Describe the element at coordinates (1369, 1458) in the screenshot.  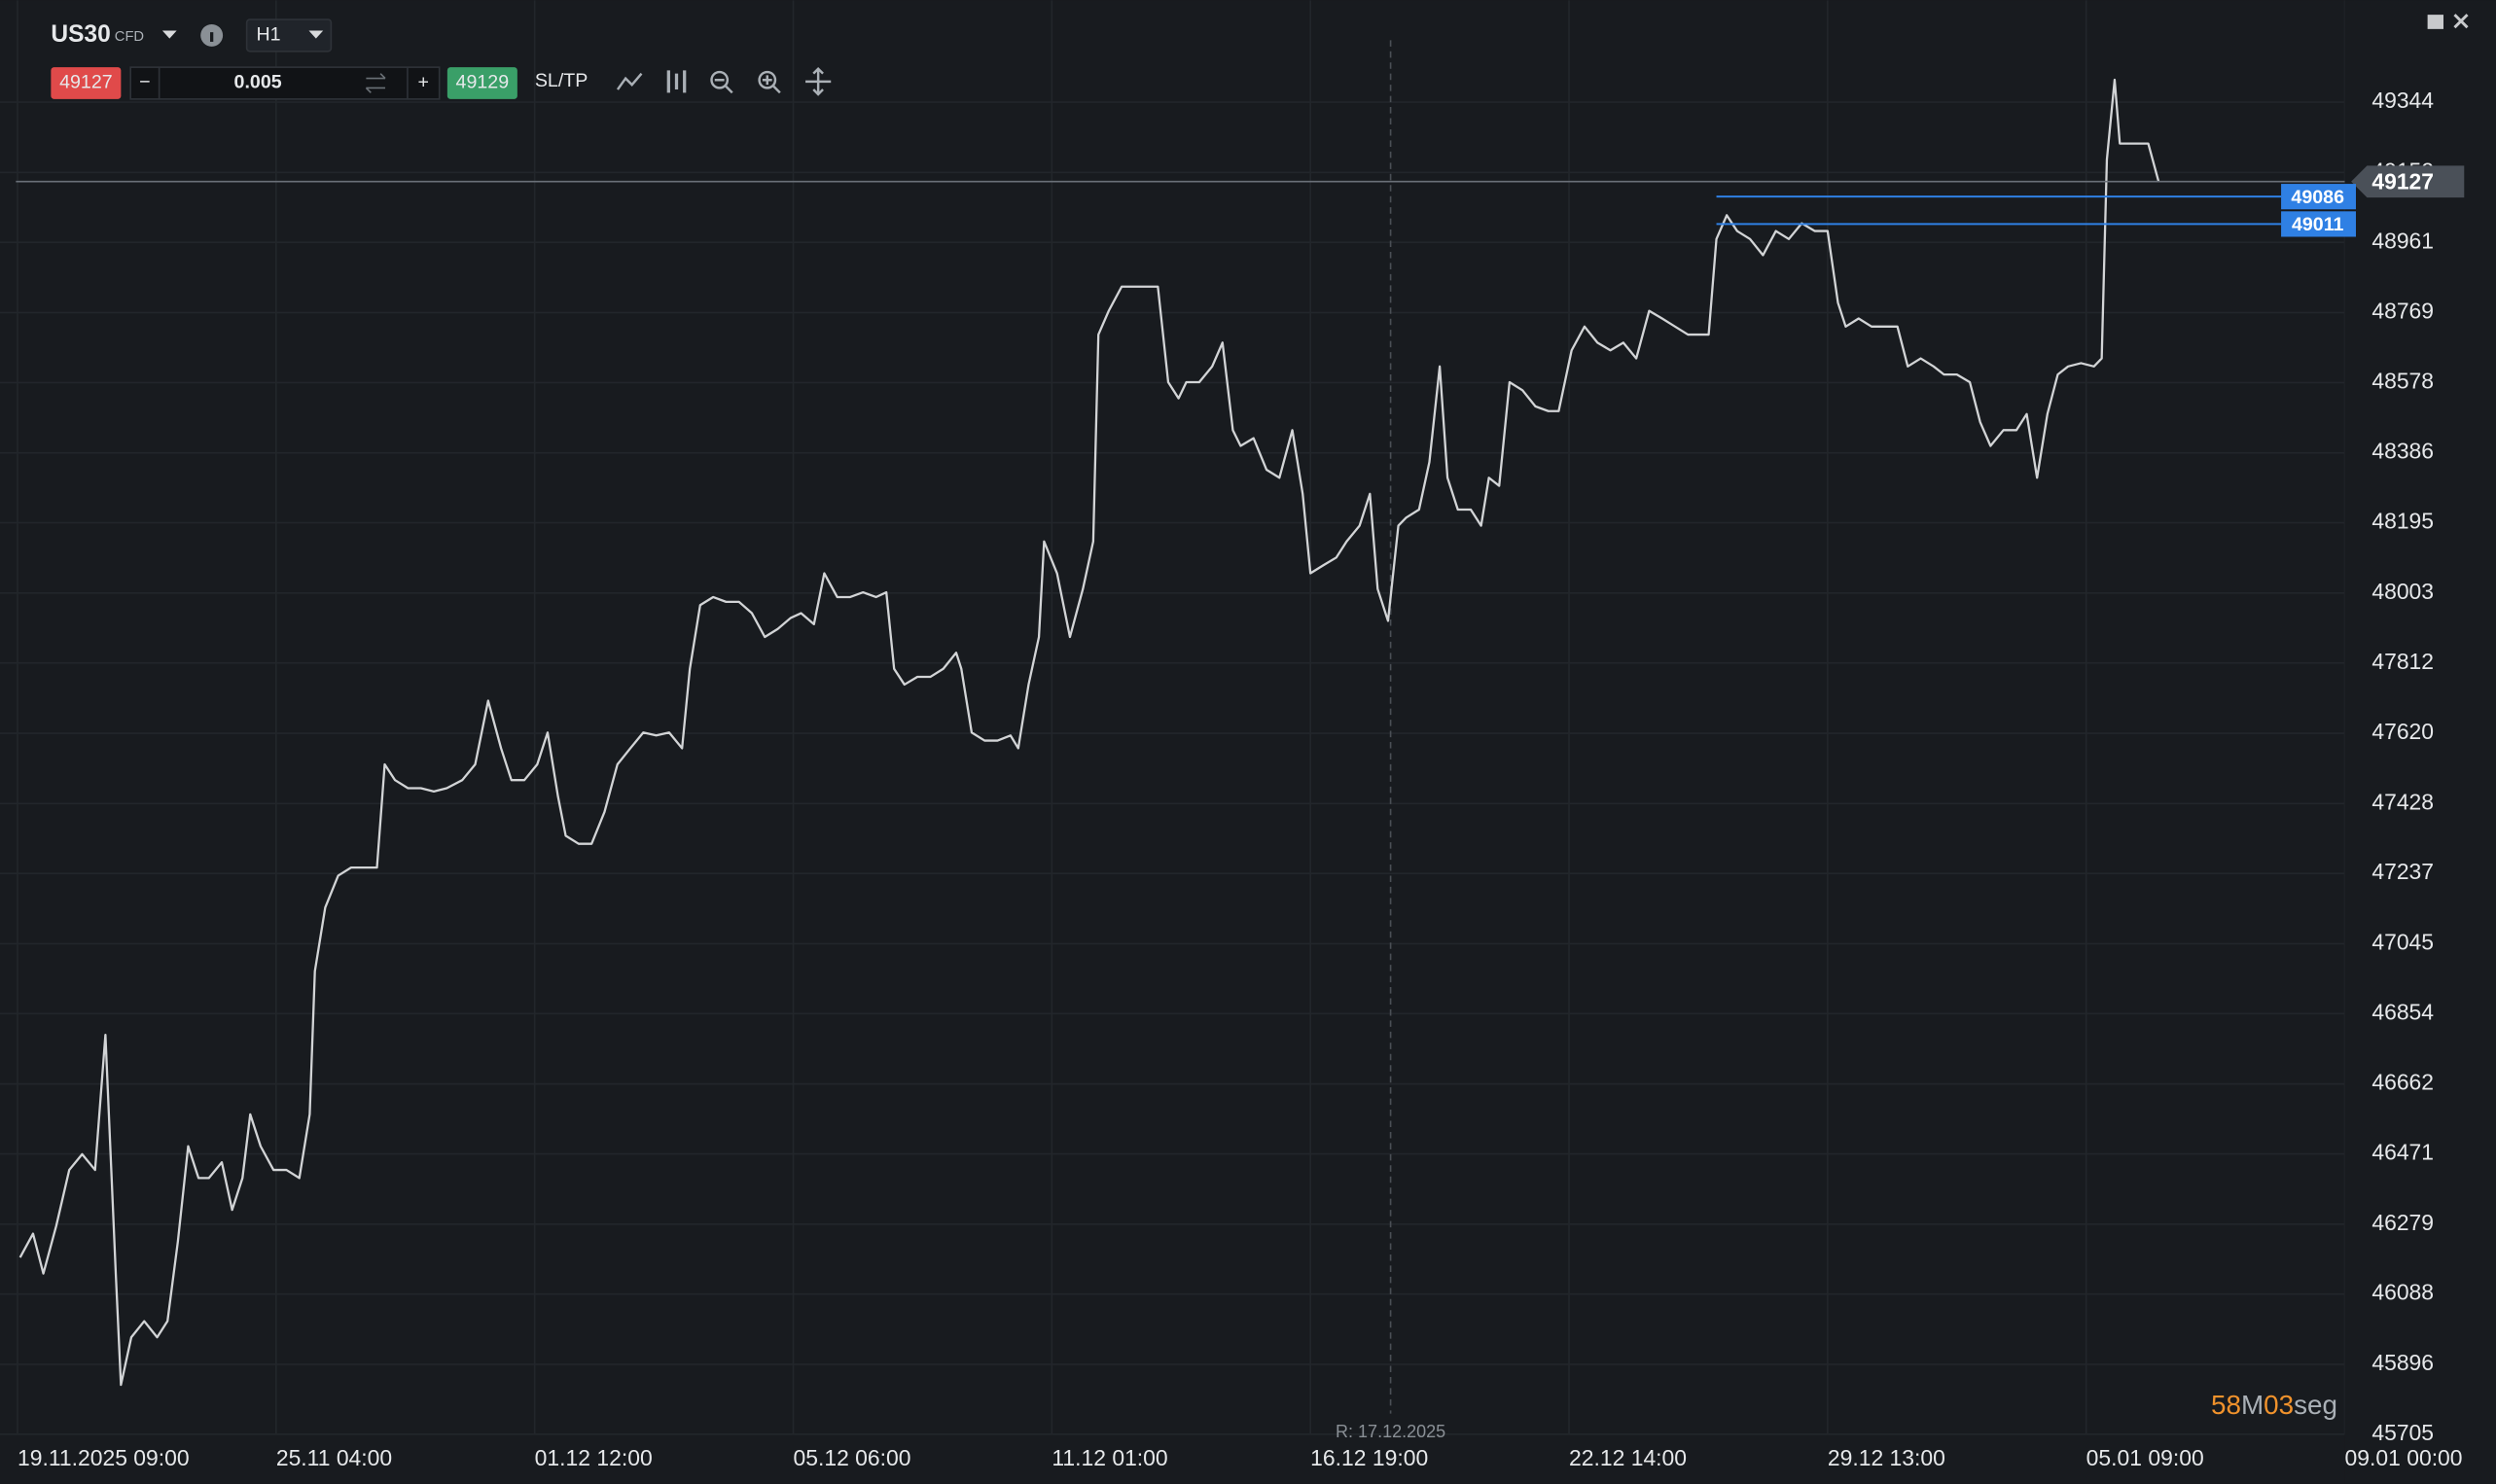
I see `x-tick-label: 16.12 19:00` at that location.